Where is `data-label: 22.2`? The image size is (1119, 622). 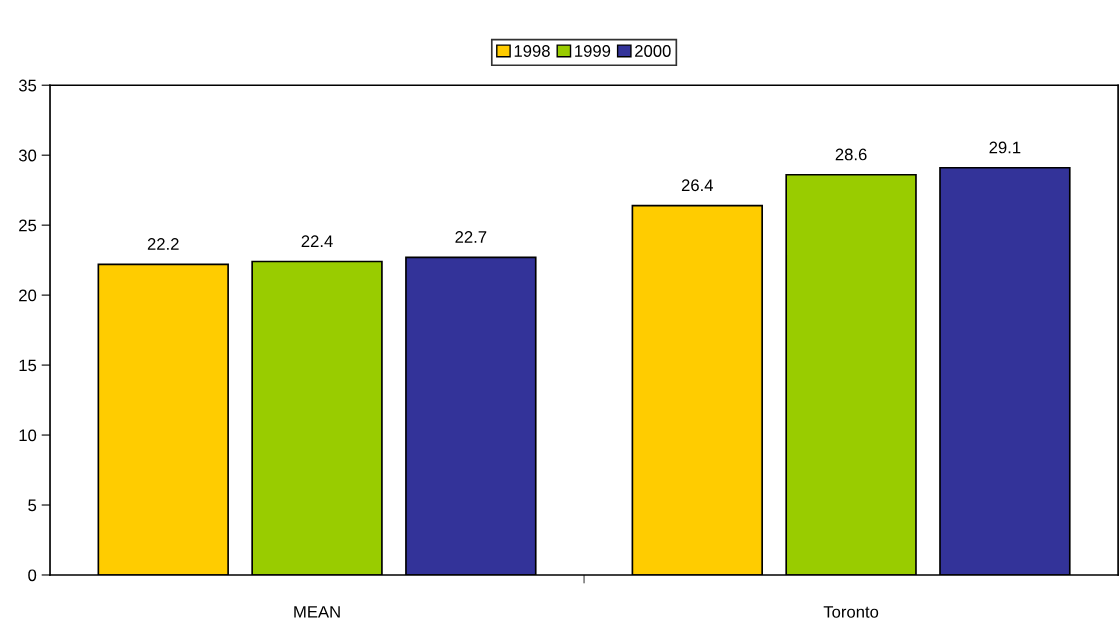 data-label: 22.2 is located at coordinates (163, 244).